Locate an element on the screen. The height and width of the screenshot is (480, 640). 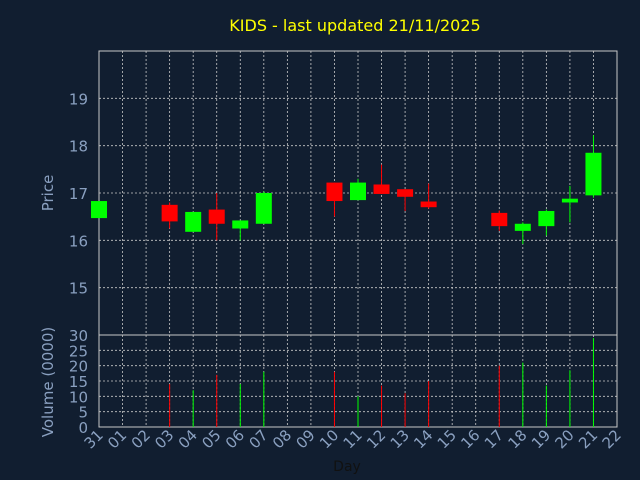
x-tick-label: 19 is located at coordinates (541, 439).